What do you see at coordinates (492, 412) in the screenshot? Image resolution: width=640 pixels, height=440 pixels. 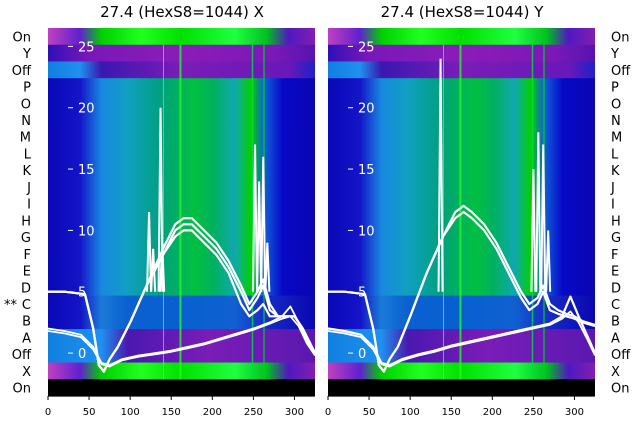 I see `x-tick-label: 200` at bounding box center [492, 412].